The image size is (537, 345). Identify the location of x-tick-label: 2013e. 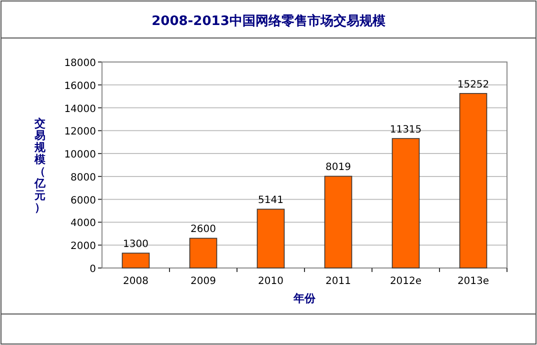
(473, 281).